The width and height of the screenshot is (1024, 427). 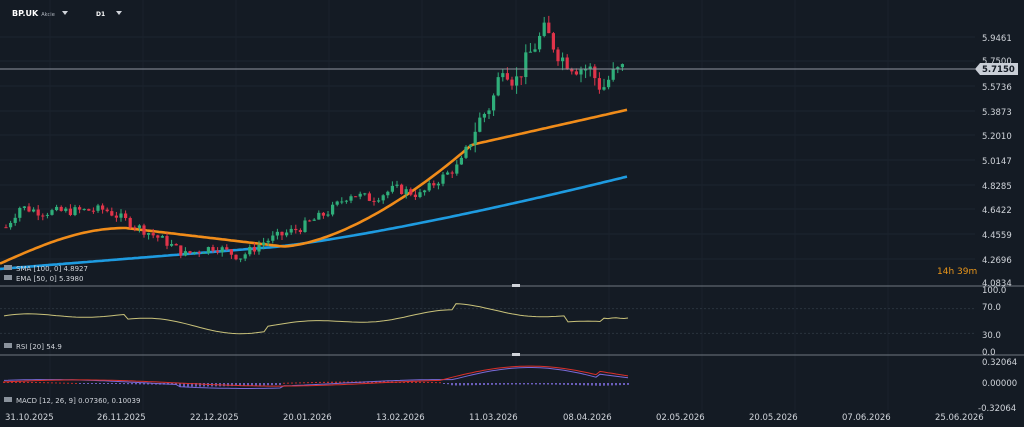 I want to click on price-tick: 5.5736, so click(x=997, y=88).